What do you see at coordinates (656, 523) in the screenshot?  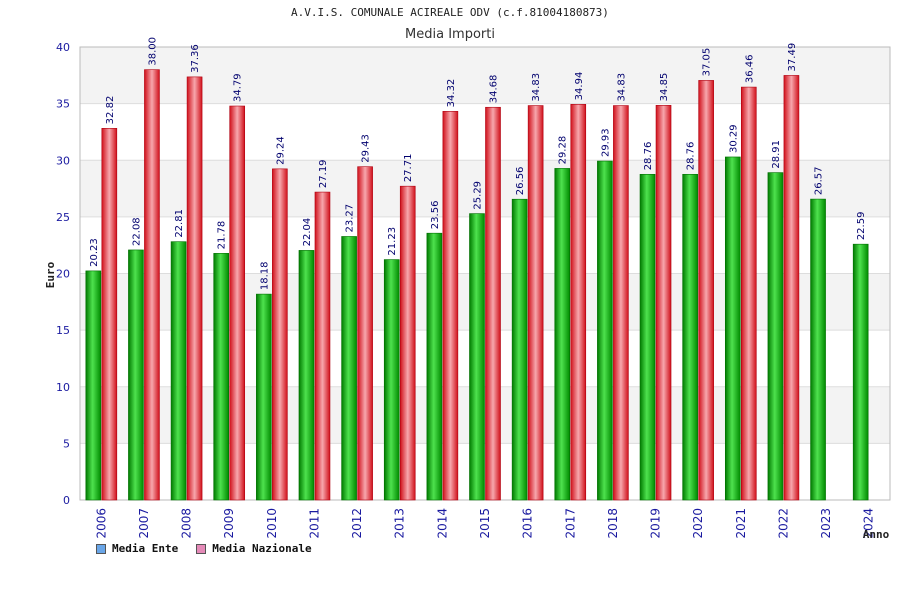 I see `x-tick-label: 2019` at bounding box center [656, 523].